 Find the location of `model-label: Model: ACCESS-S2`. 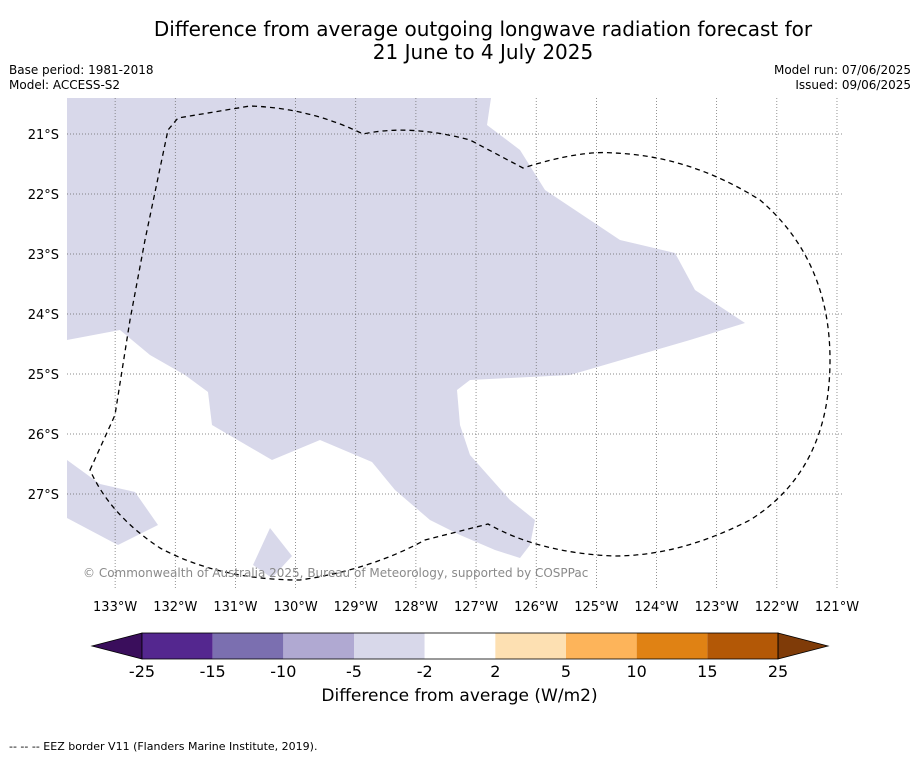

model-label: Model: ACCESS-S2 is located at coordinates (65, 85).